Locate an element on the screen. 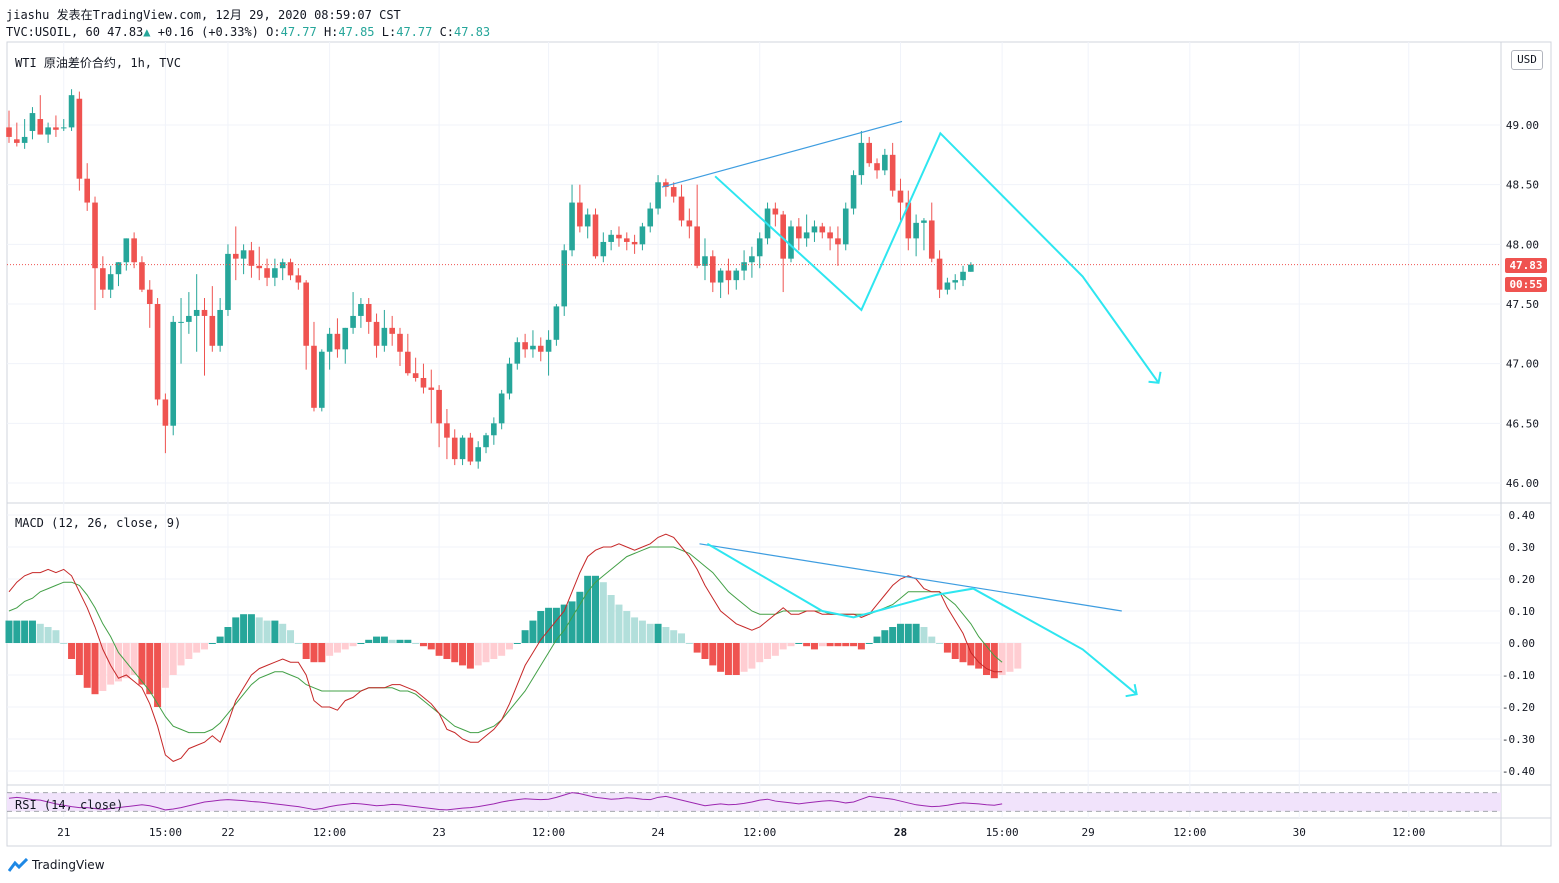 This screenshot has width=1559, height=883. open-value: 47.77 is located at coordinates (298, 32).